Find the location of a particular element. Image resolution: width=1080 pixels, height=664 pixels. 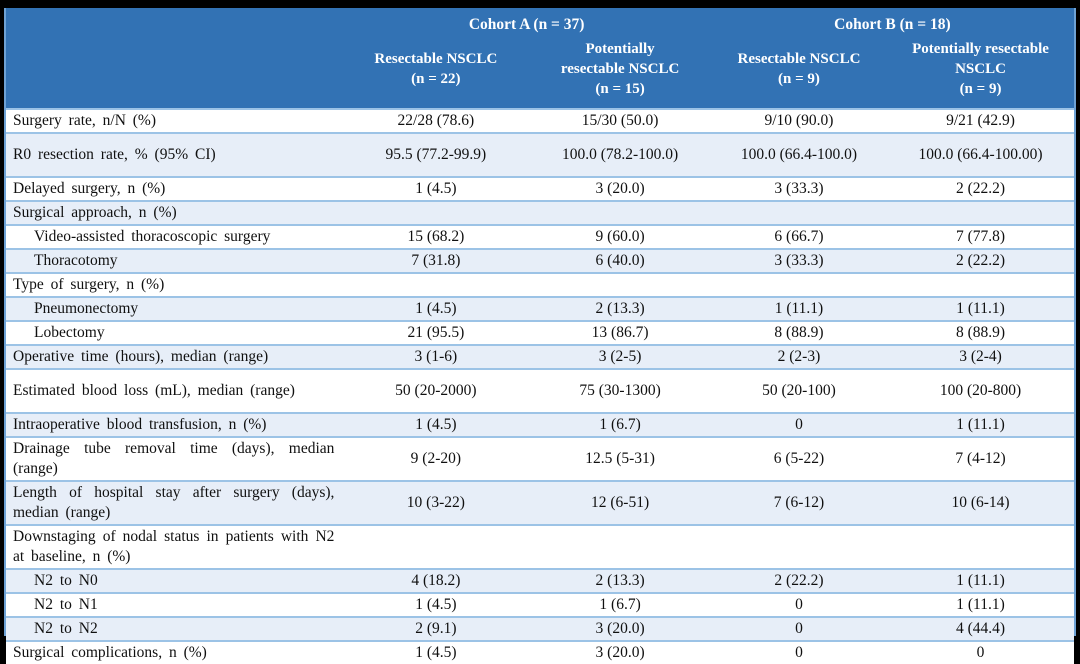

cell-value: 6 (5-22) is located at coordinates (799, 458).